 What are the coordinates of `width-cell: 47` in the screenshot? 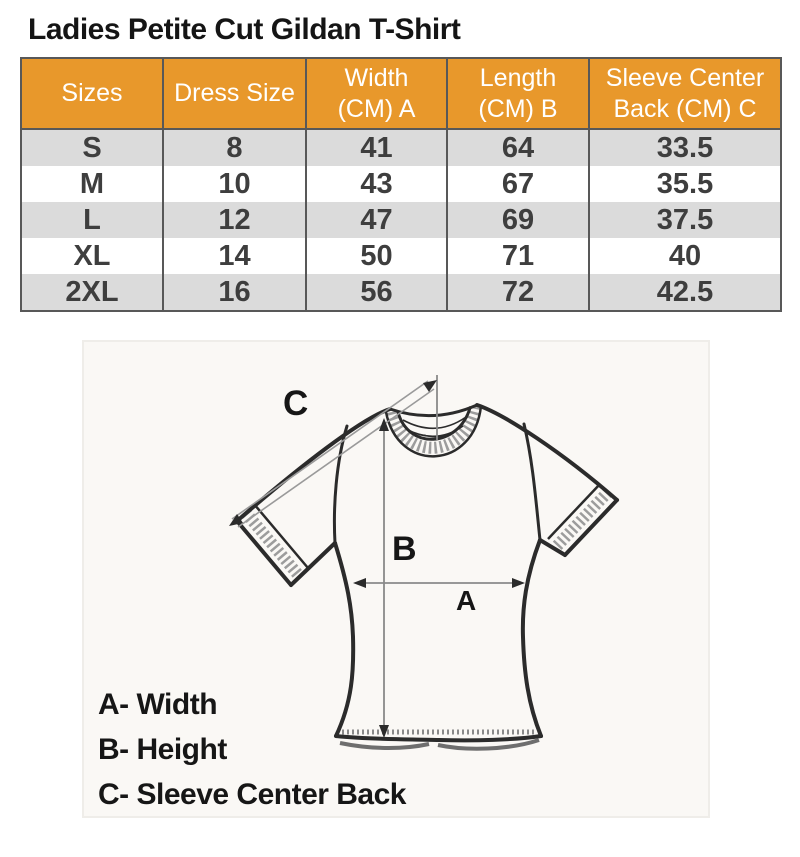 It's located at (376, 220).